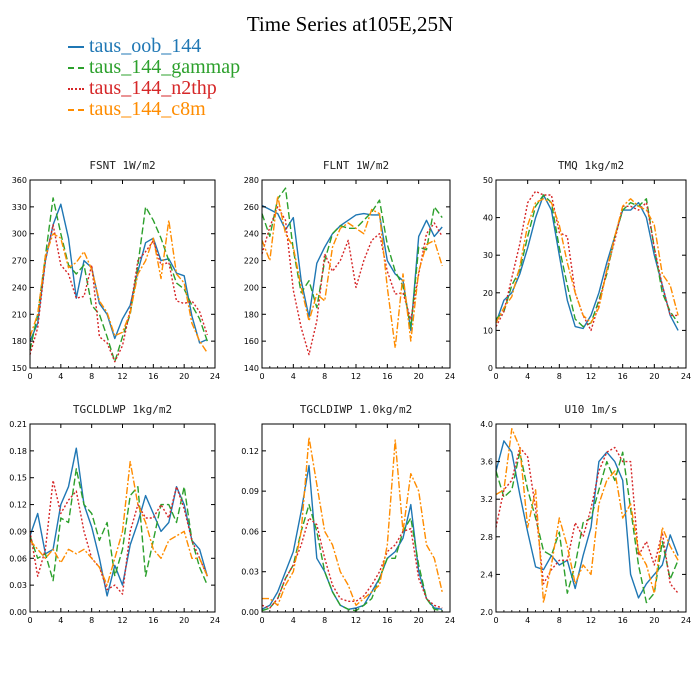  Describe the element at coordinates (356, 409) in the screenshot. I see `panel-title: TGCLDIWP 1.0kg/m2` at that location.